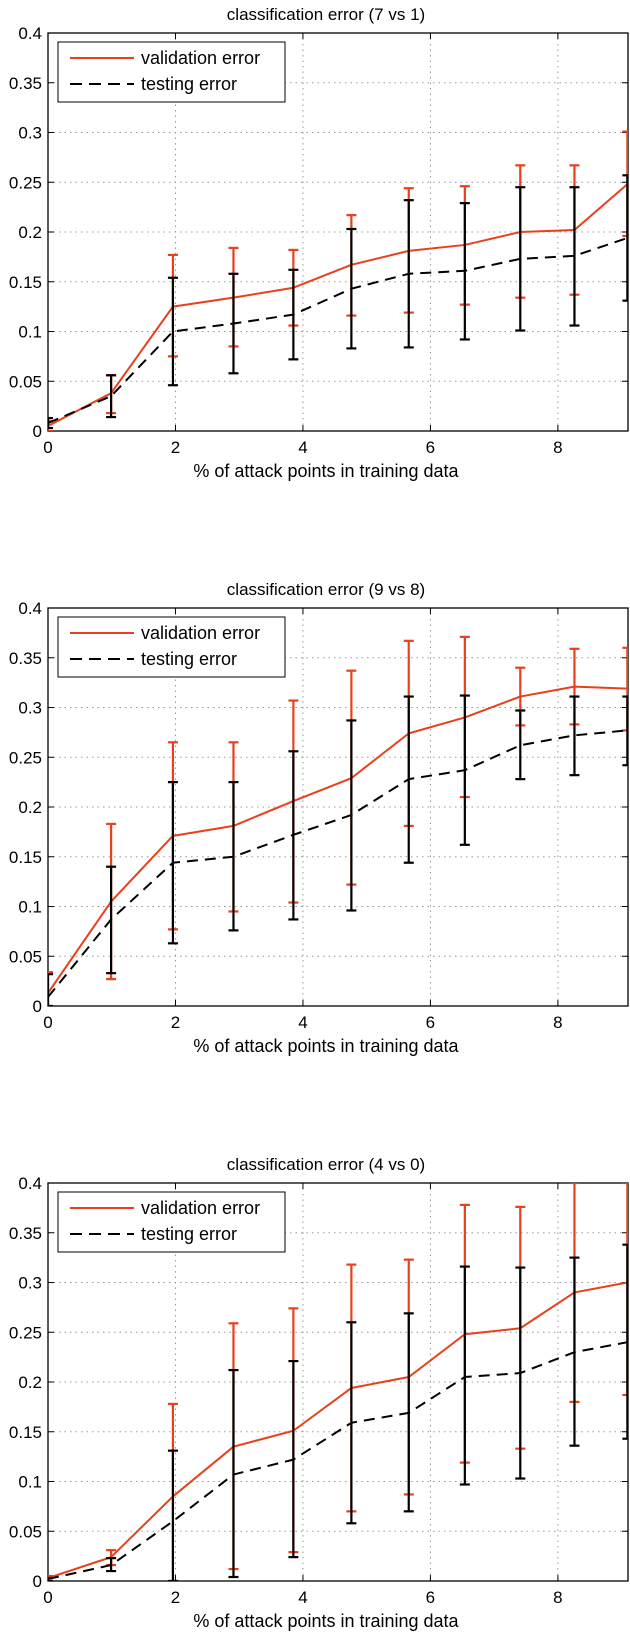  What do you see at coordinates (326, 589) in the screenshot?
I see `chart-title: classification error (9 vs 8)` at bounding box center [326, 589].